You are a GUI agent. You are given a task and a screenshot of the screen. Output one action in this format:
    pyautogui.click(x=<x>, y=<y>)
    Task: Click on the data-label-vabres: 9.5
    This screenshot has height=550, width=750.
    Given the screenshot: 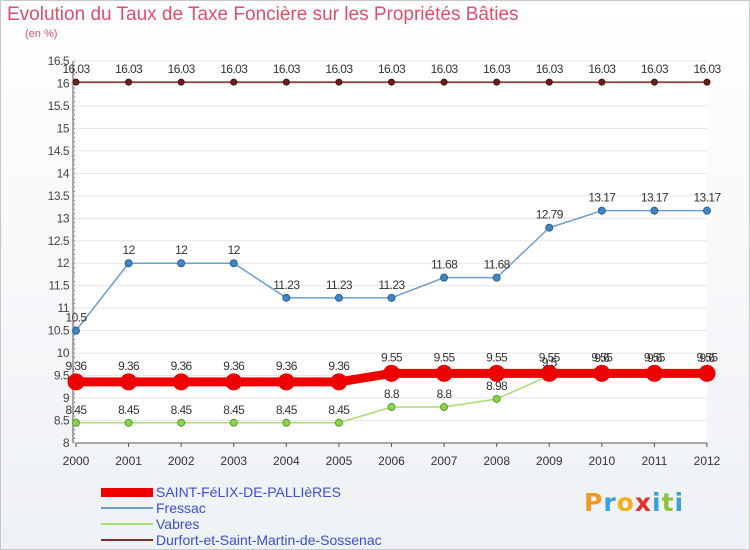 What is the action you would take?
    pyautogui.click(x=550, y=363)
    